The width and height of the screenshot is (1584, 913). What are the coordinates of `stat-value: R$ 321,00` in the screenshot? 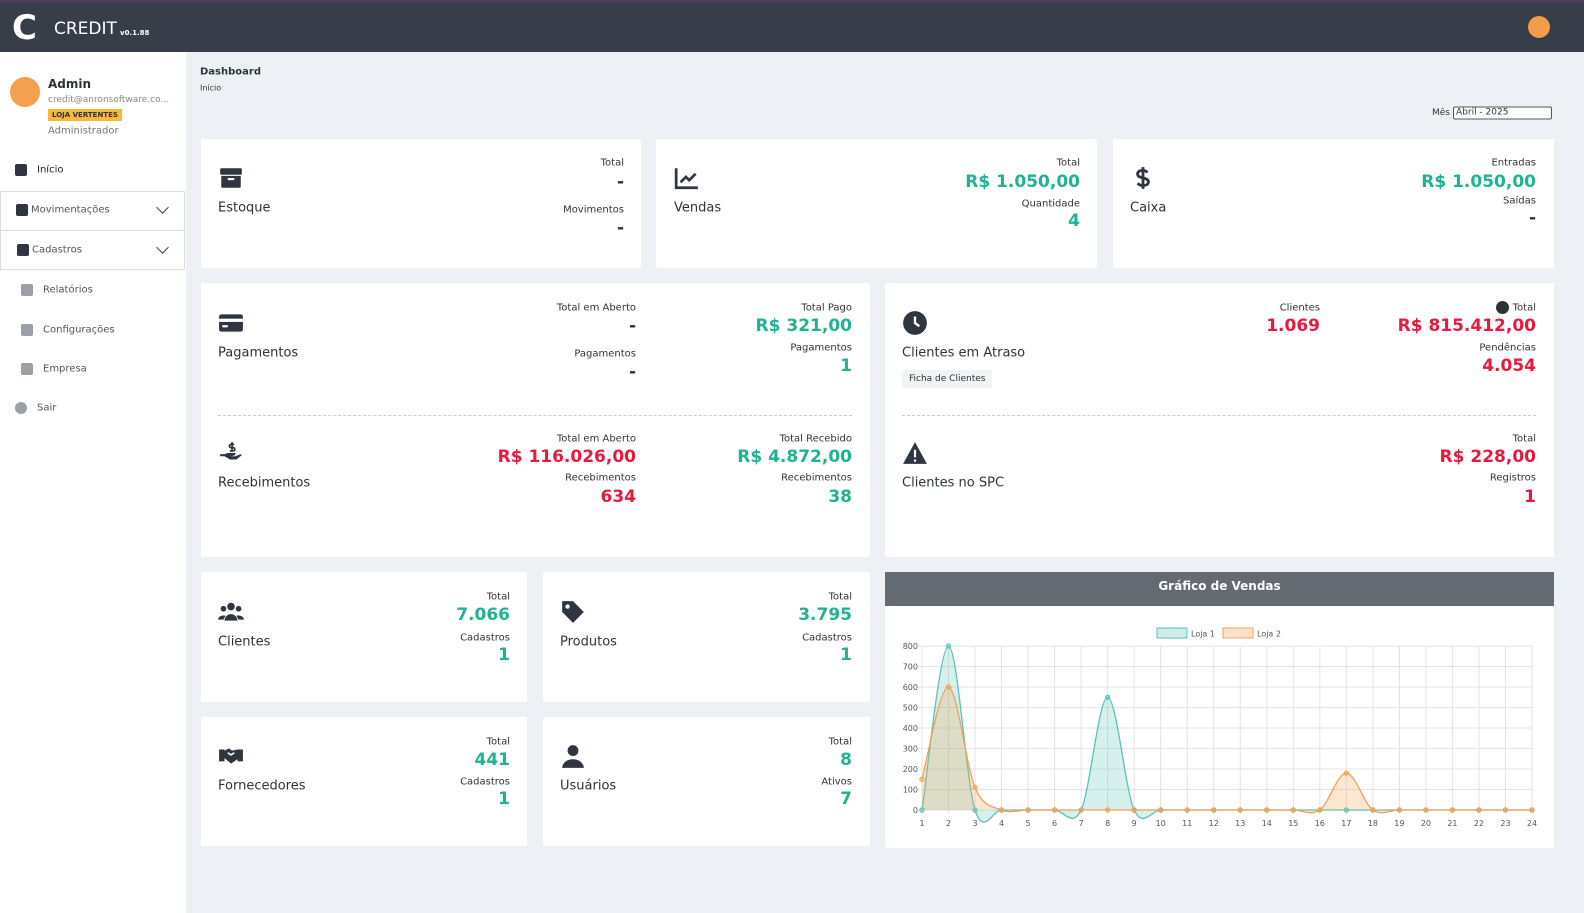 It's located at (803, 326).